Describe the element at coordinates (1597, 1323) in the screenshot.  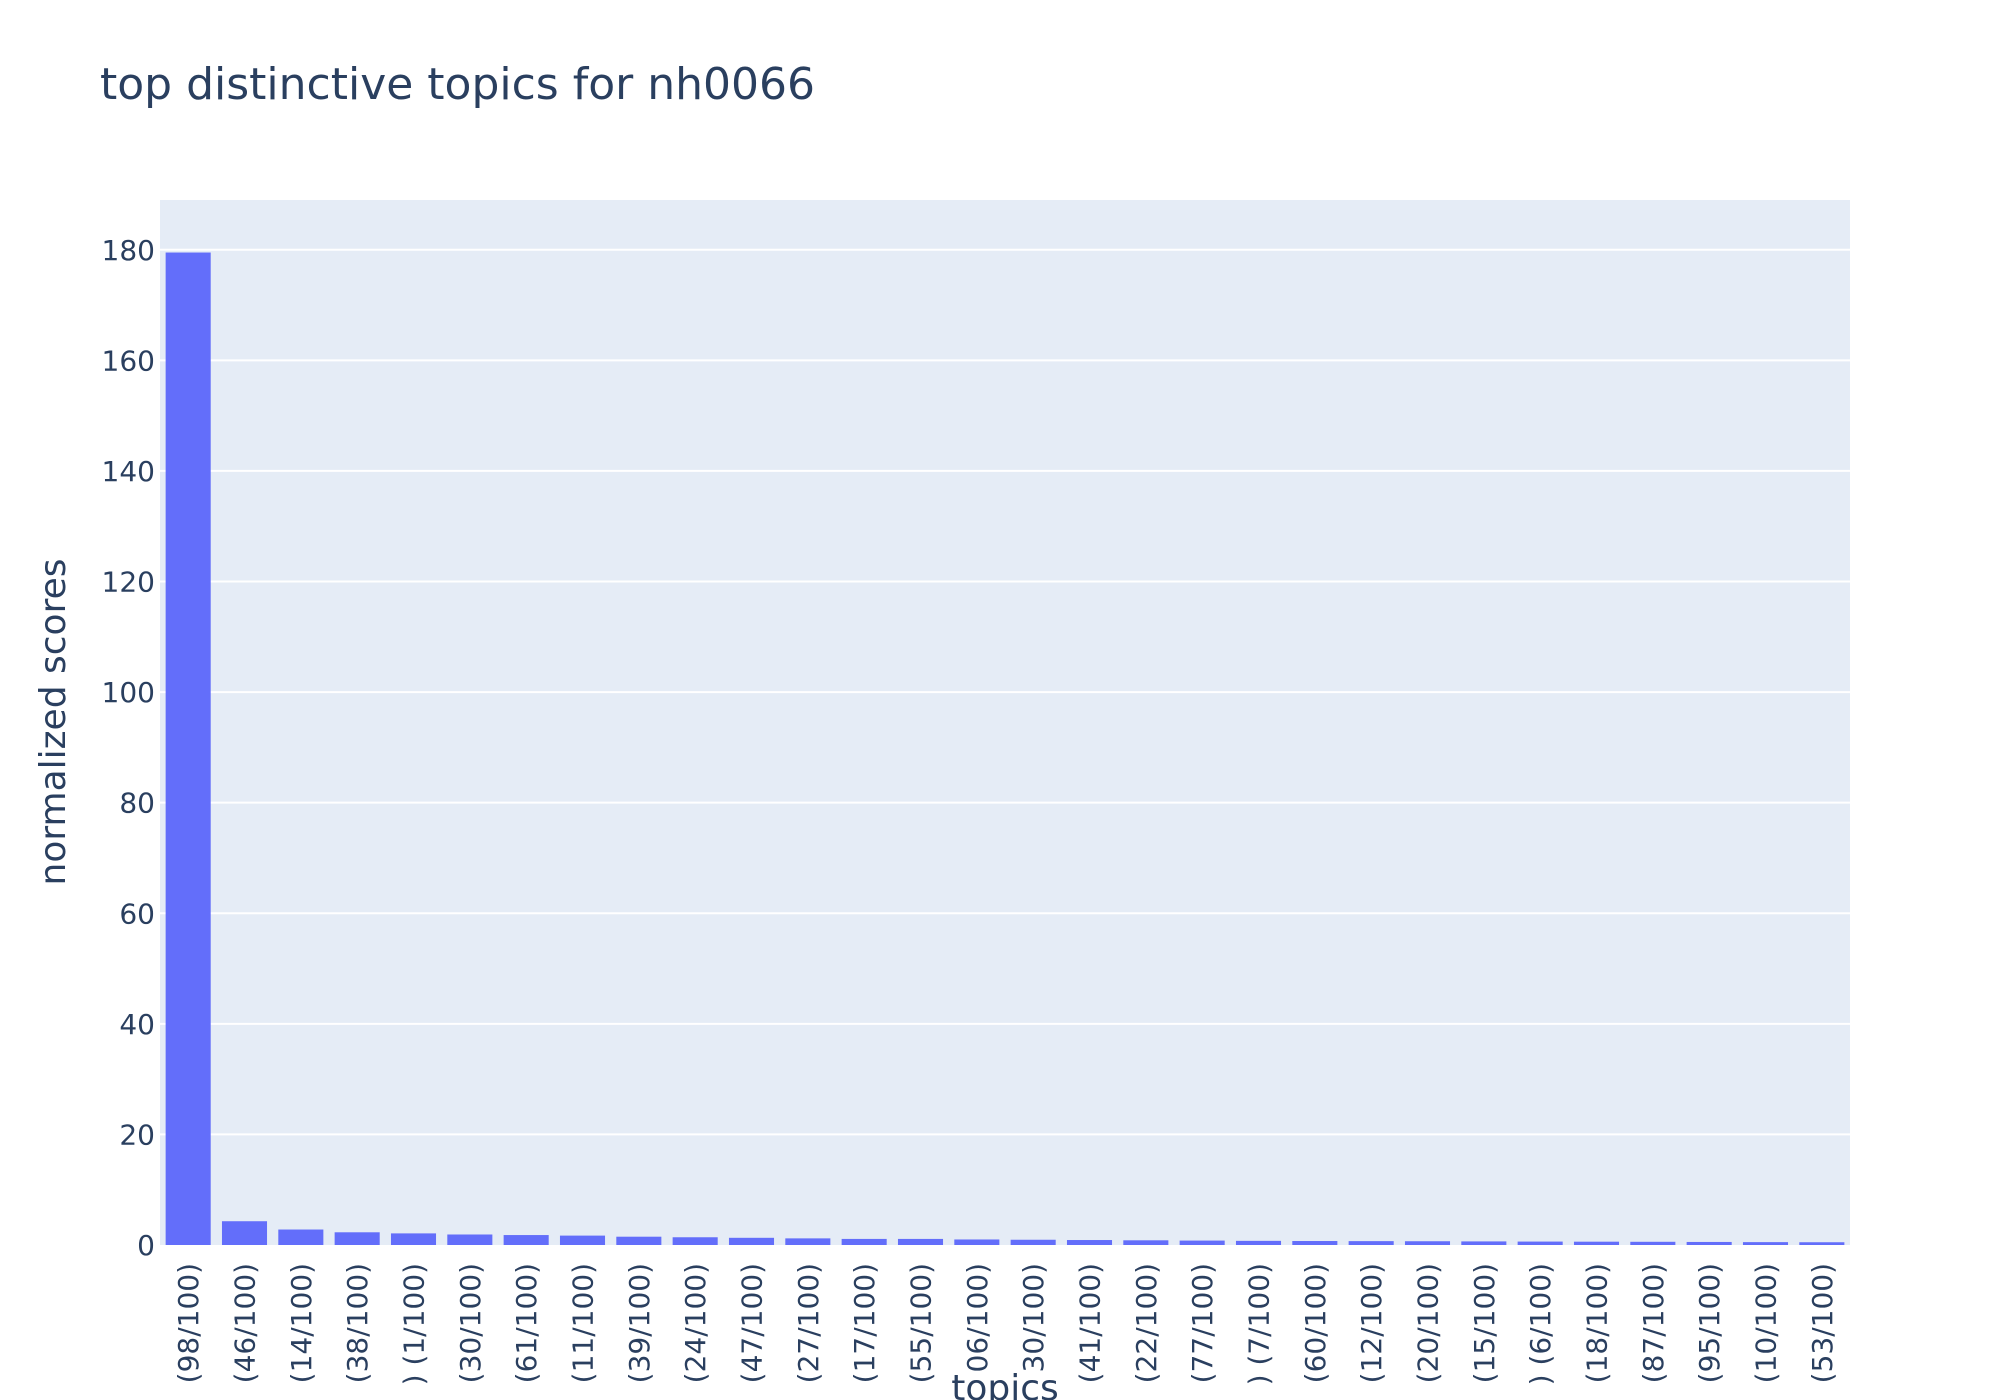
I see `x-tick-label: (18/100)` at that location.